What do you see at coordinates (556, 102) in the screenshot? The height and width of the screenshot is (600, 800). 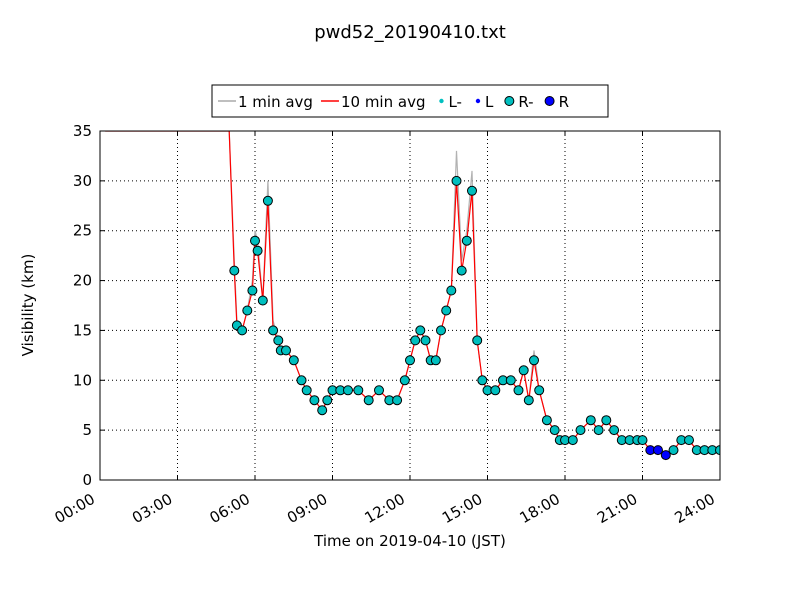 I see `legend-item: R` at bounding box center [556, 102].